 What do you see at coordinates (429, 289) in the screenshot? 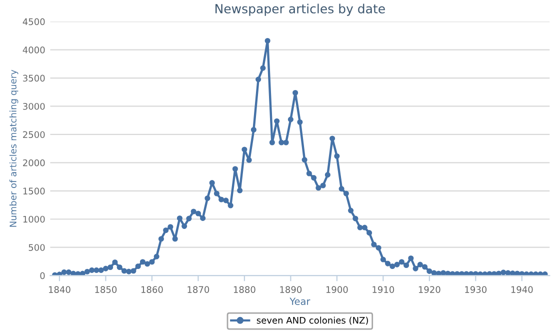
I see `x-tick-label: 1920` at bounding box center [429, 289].